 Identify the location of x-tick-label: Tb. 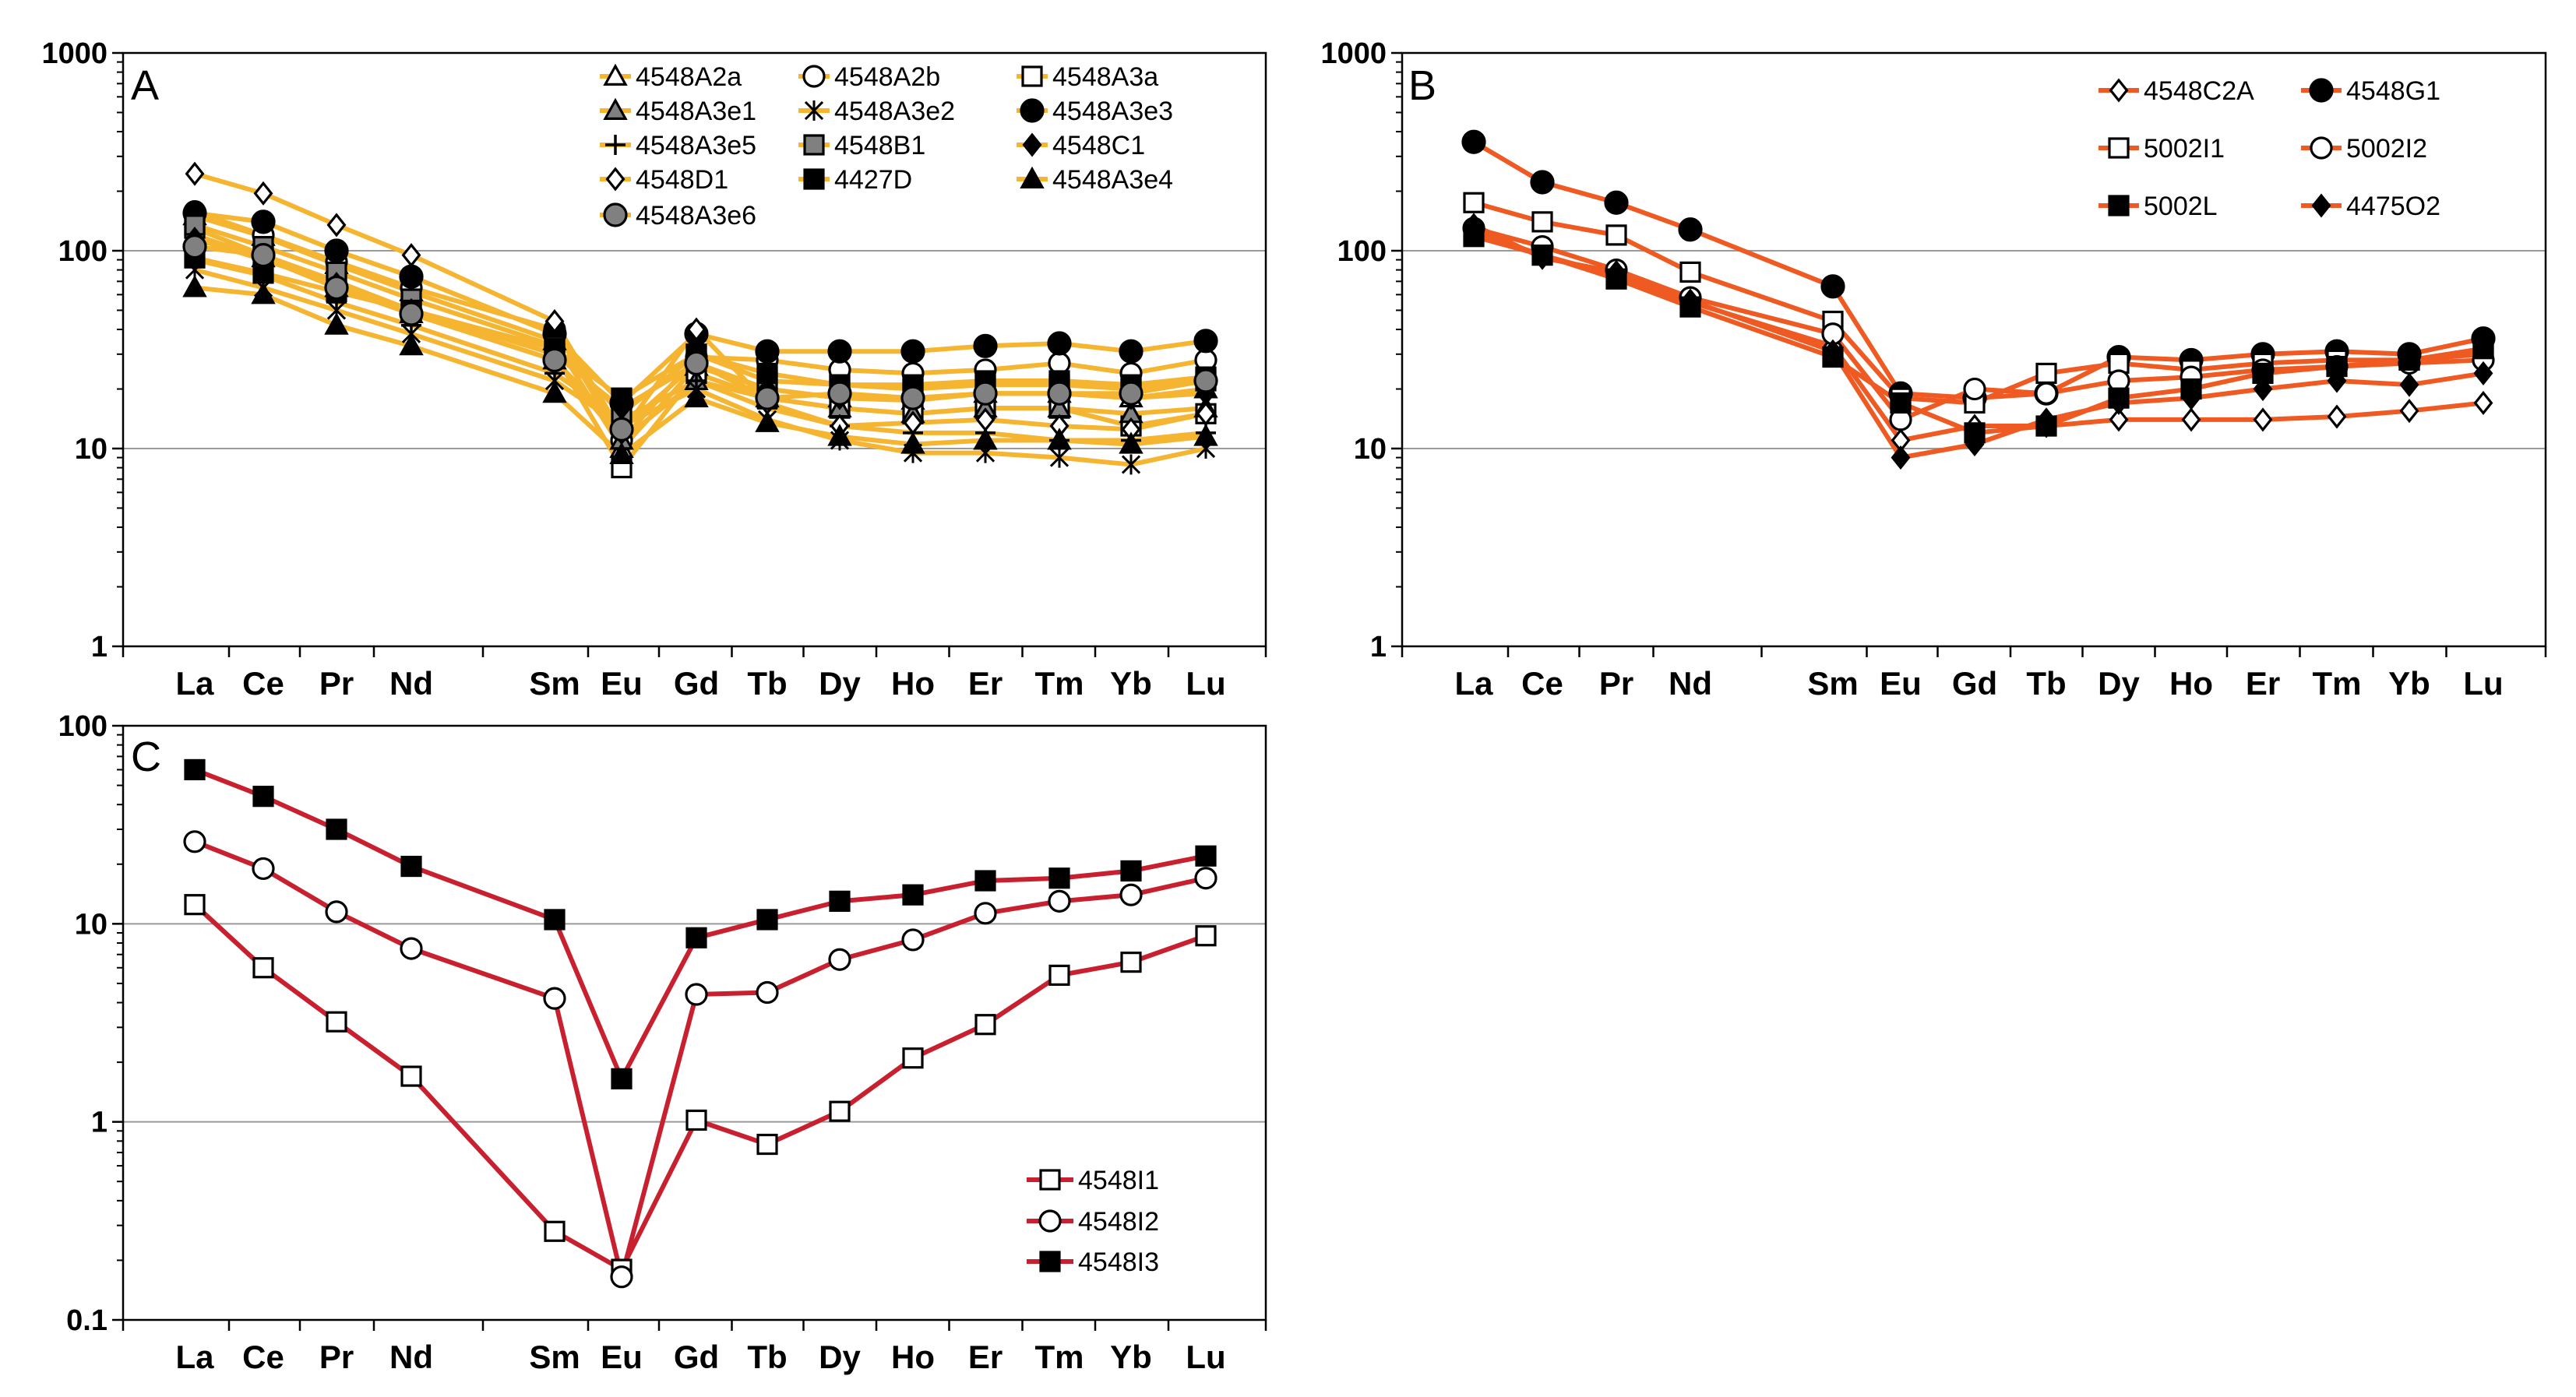
(2046, 684).